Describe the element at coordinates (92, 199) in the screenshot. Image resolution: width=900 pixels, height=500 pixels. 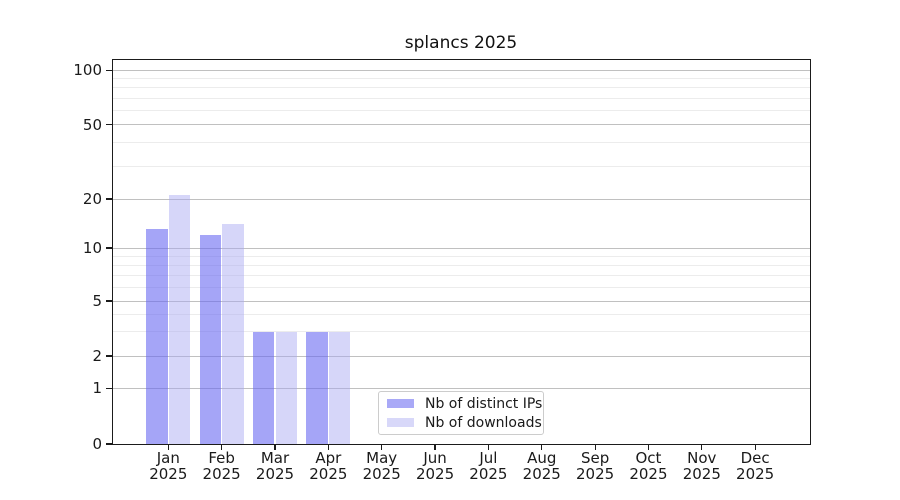
I see `y-tick-label-20: 20` at that location.